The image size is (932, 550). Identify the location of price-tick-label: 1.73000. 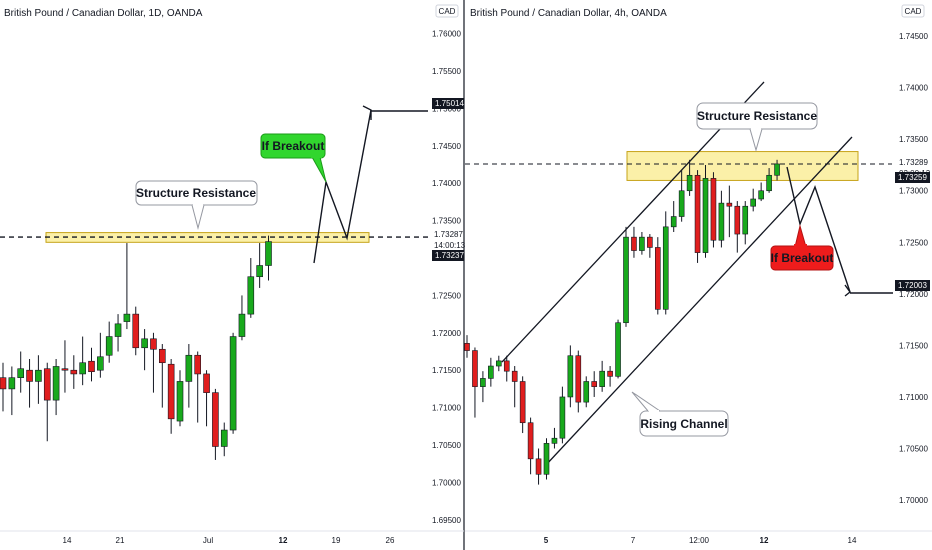
(913, 191).